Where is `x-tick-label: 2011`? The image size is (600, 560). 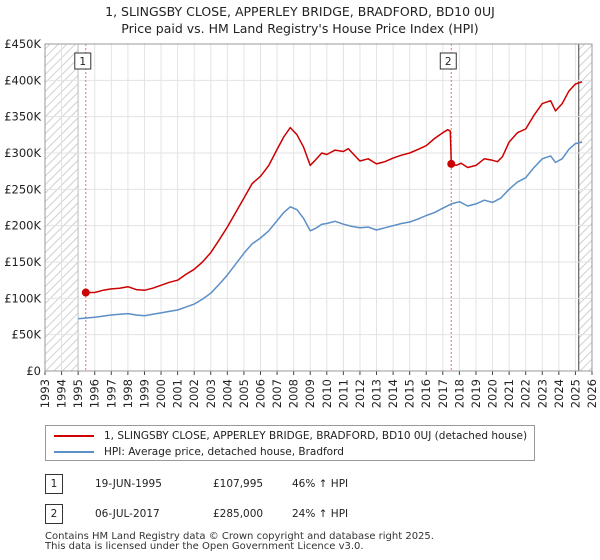
x-tick-label: 2011 is located at coordinates (343, 393).